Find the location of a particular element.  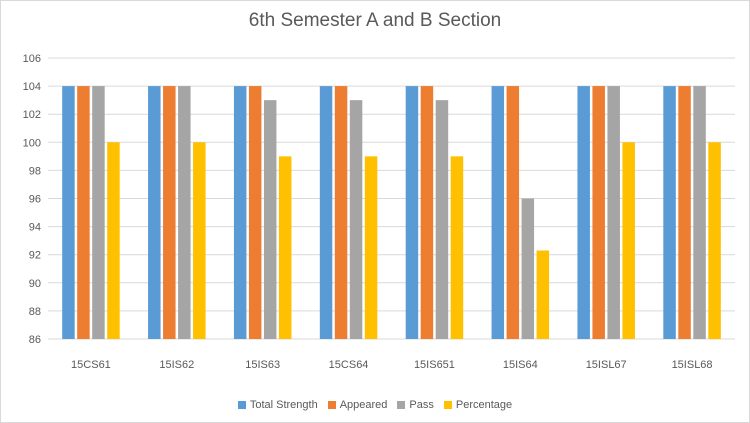

legend-item: Percentage is located at coordinates (478, 405).